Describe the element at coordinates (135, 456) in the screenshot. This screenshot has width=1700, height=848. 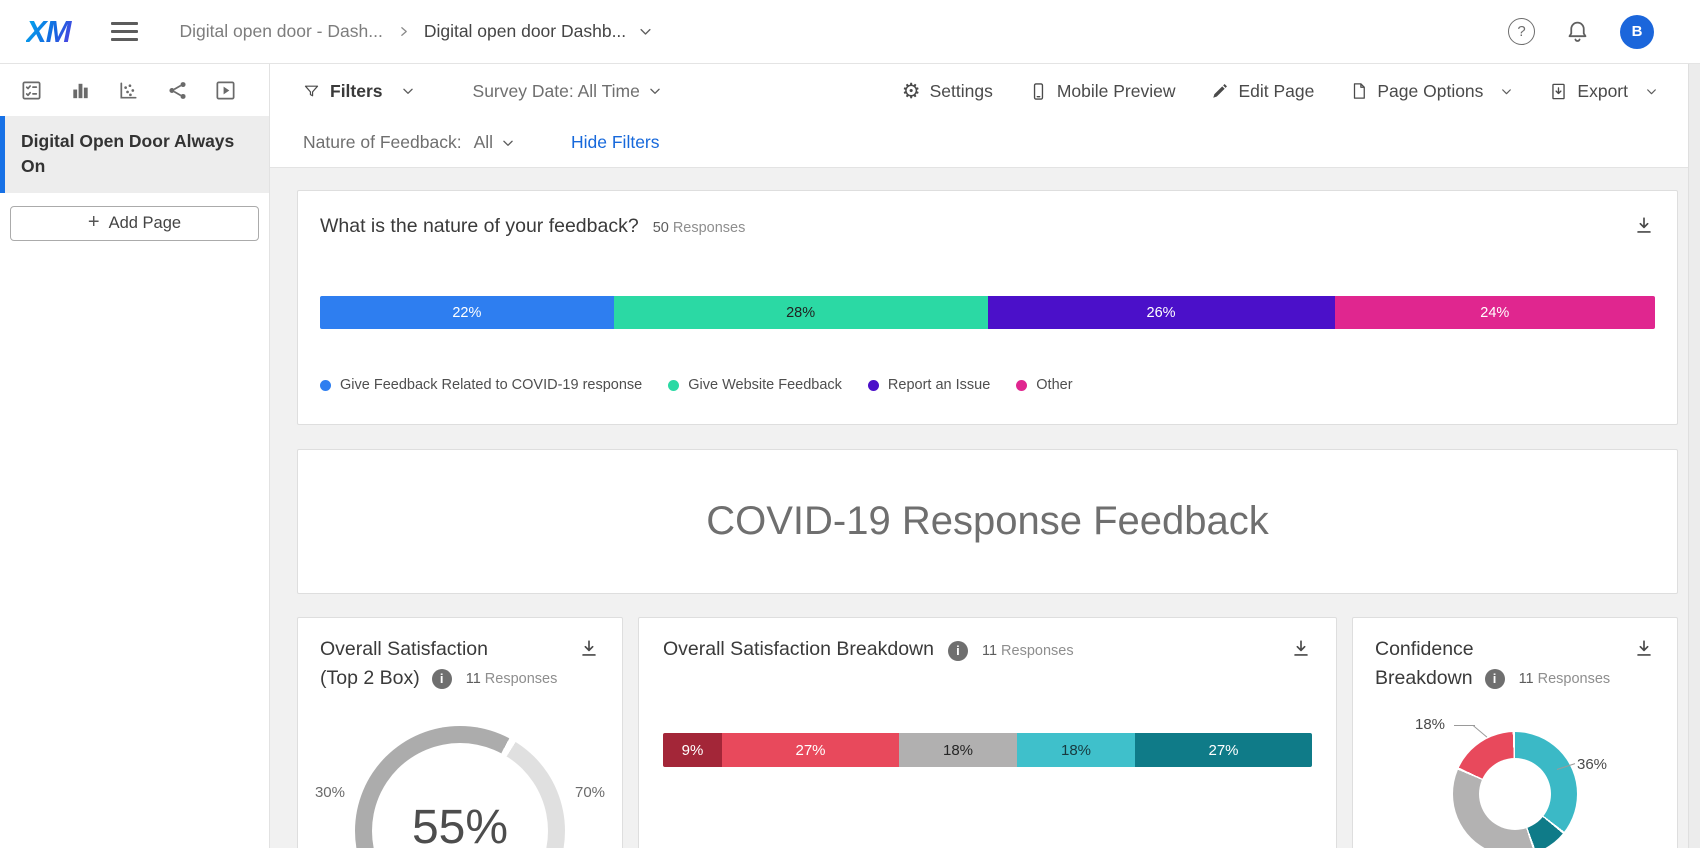
I see `sidebar: Digital Open Door Always On + Add Page` at that location.